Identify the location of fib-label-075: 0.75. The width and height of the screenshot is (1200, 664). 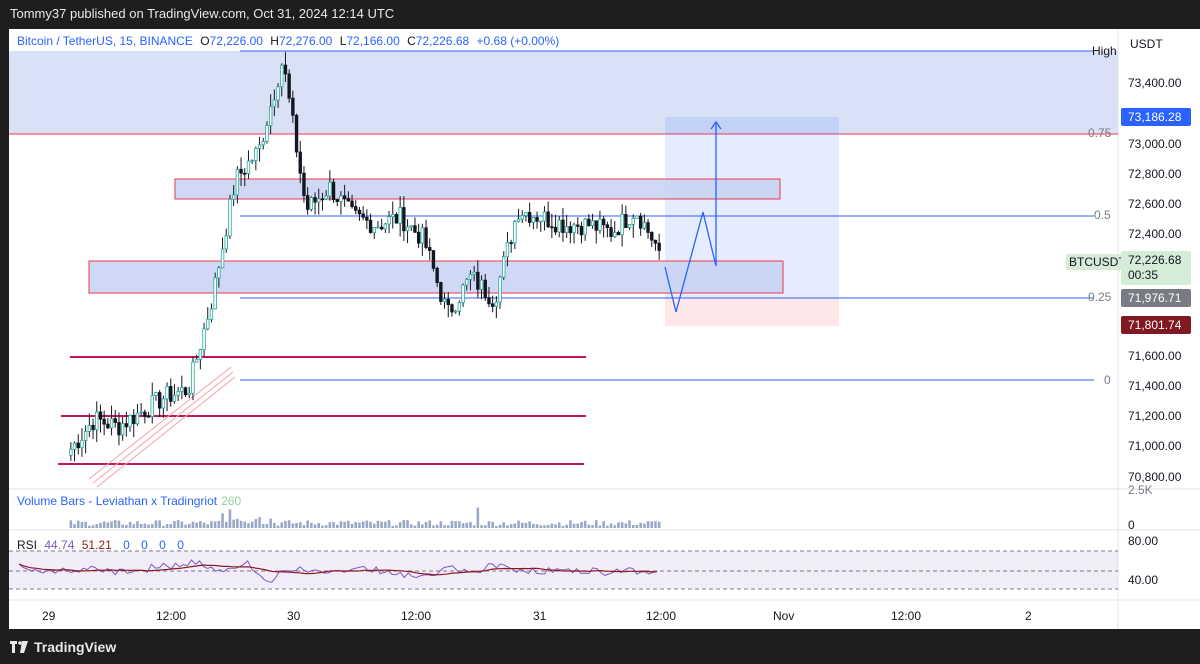
(1100, 133).